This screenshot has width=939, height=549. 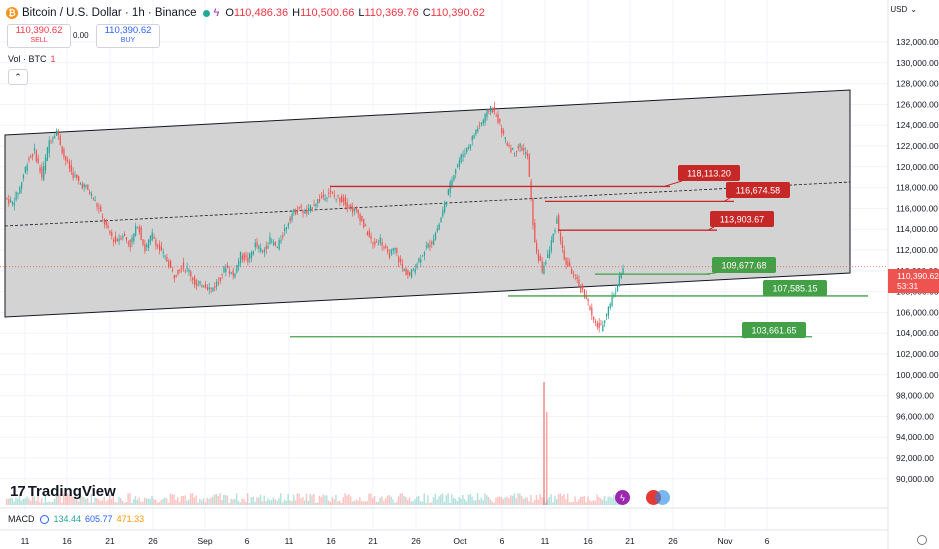 What do you see at coordinates (63, 491) in the screenshot?
I see `tradingview-logo: 17 TradingView` at bounding box center [63, 491].